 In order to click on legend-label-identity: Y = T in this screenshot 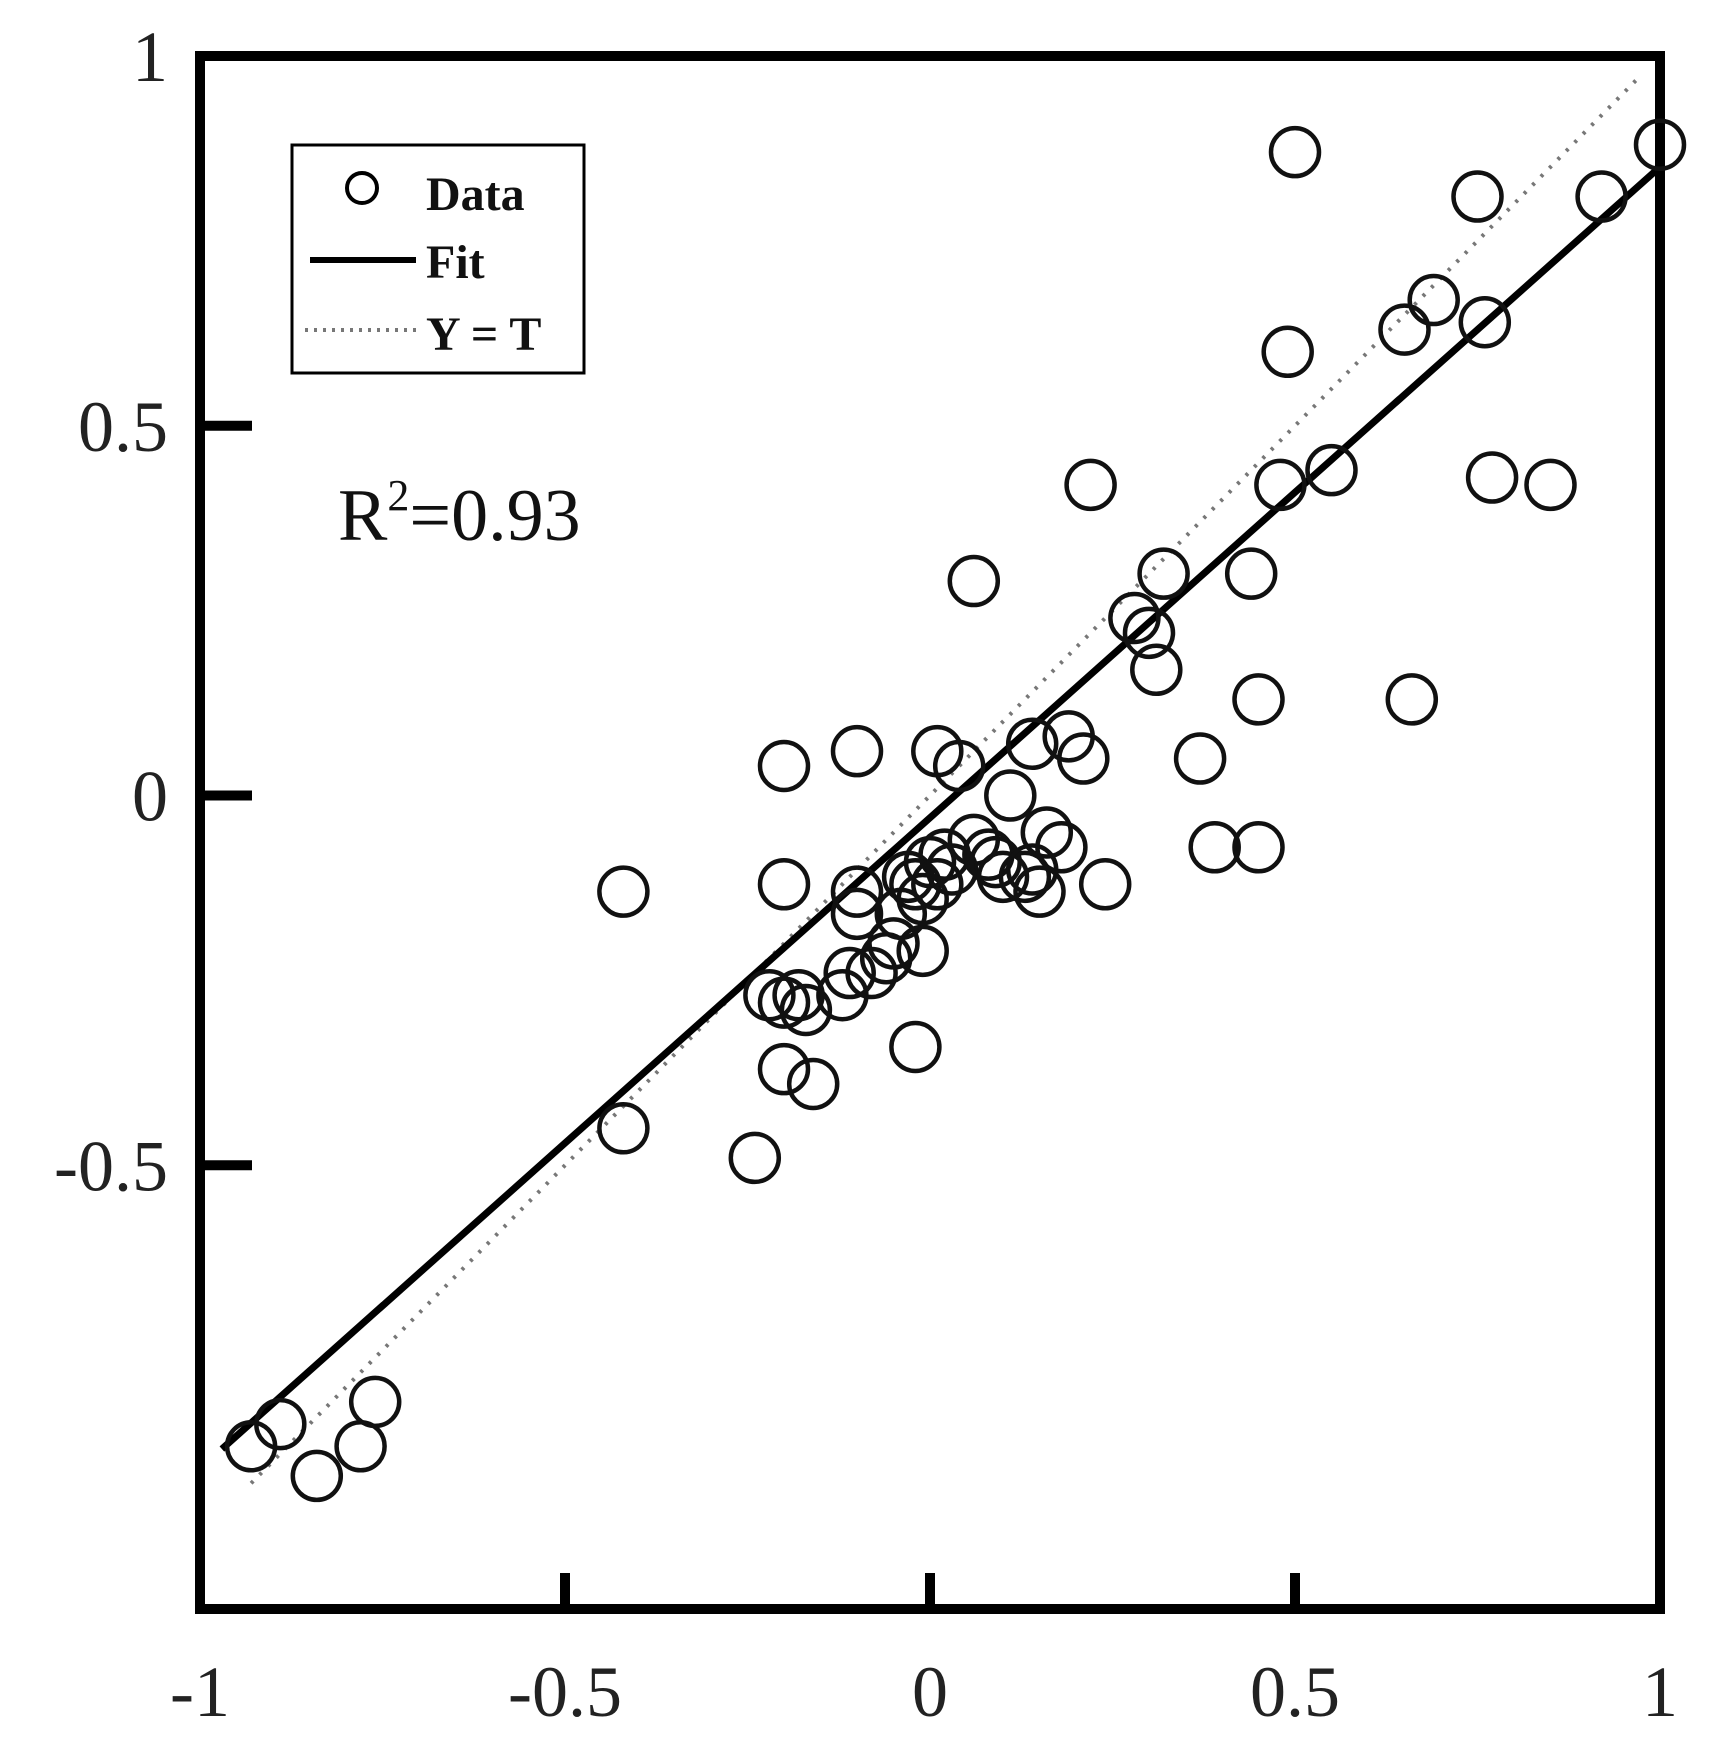, I will do `click(483, 334)`.